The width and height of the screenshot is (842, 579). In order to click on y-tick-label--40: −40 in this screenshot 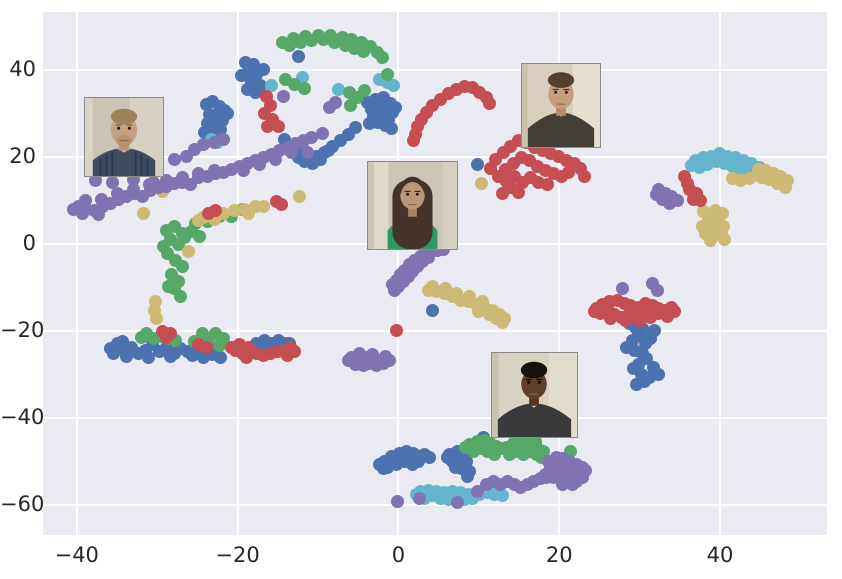, I will do `click(22, 416)`.